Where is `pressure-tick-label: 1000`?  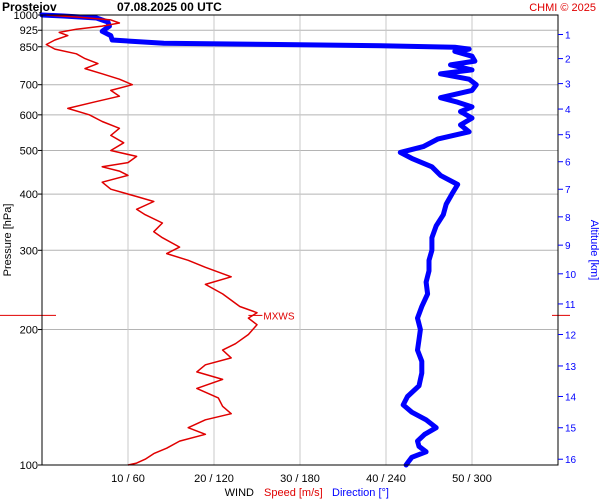
pressure-tick-label: 1000 is located at coordinates (26, 16).